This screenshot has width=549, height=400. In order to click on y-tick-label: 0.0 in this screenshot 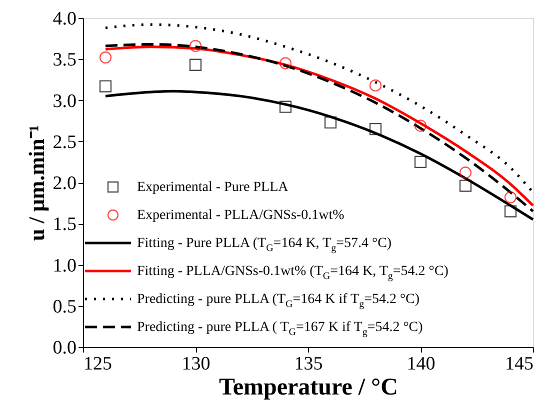, I will do `click(64, 348)`.